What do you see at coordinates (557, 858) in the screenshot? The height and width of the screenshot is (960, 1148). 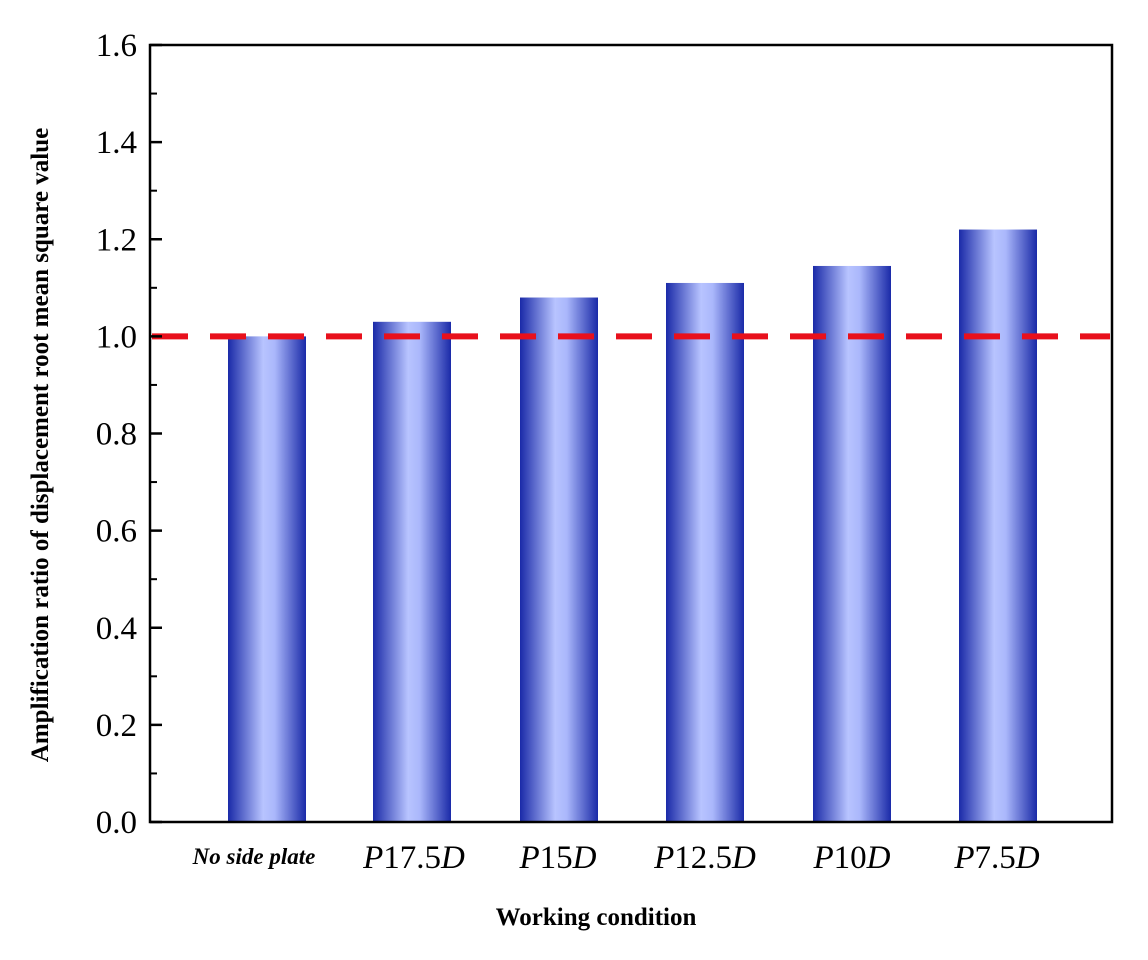 I see `x-tick-label: P15D` at bounding box center [557, 858].